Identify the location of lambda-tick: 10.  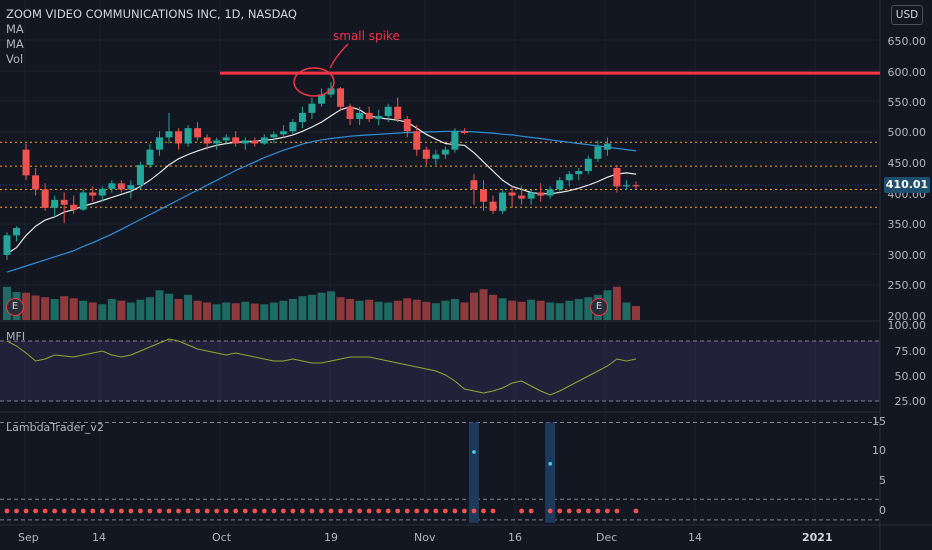
(879, 450).